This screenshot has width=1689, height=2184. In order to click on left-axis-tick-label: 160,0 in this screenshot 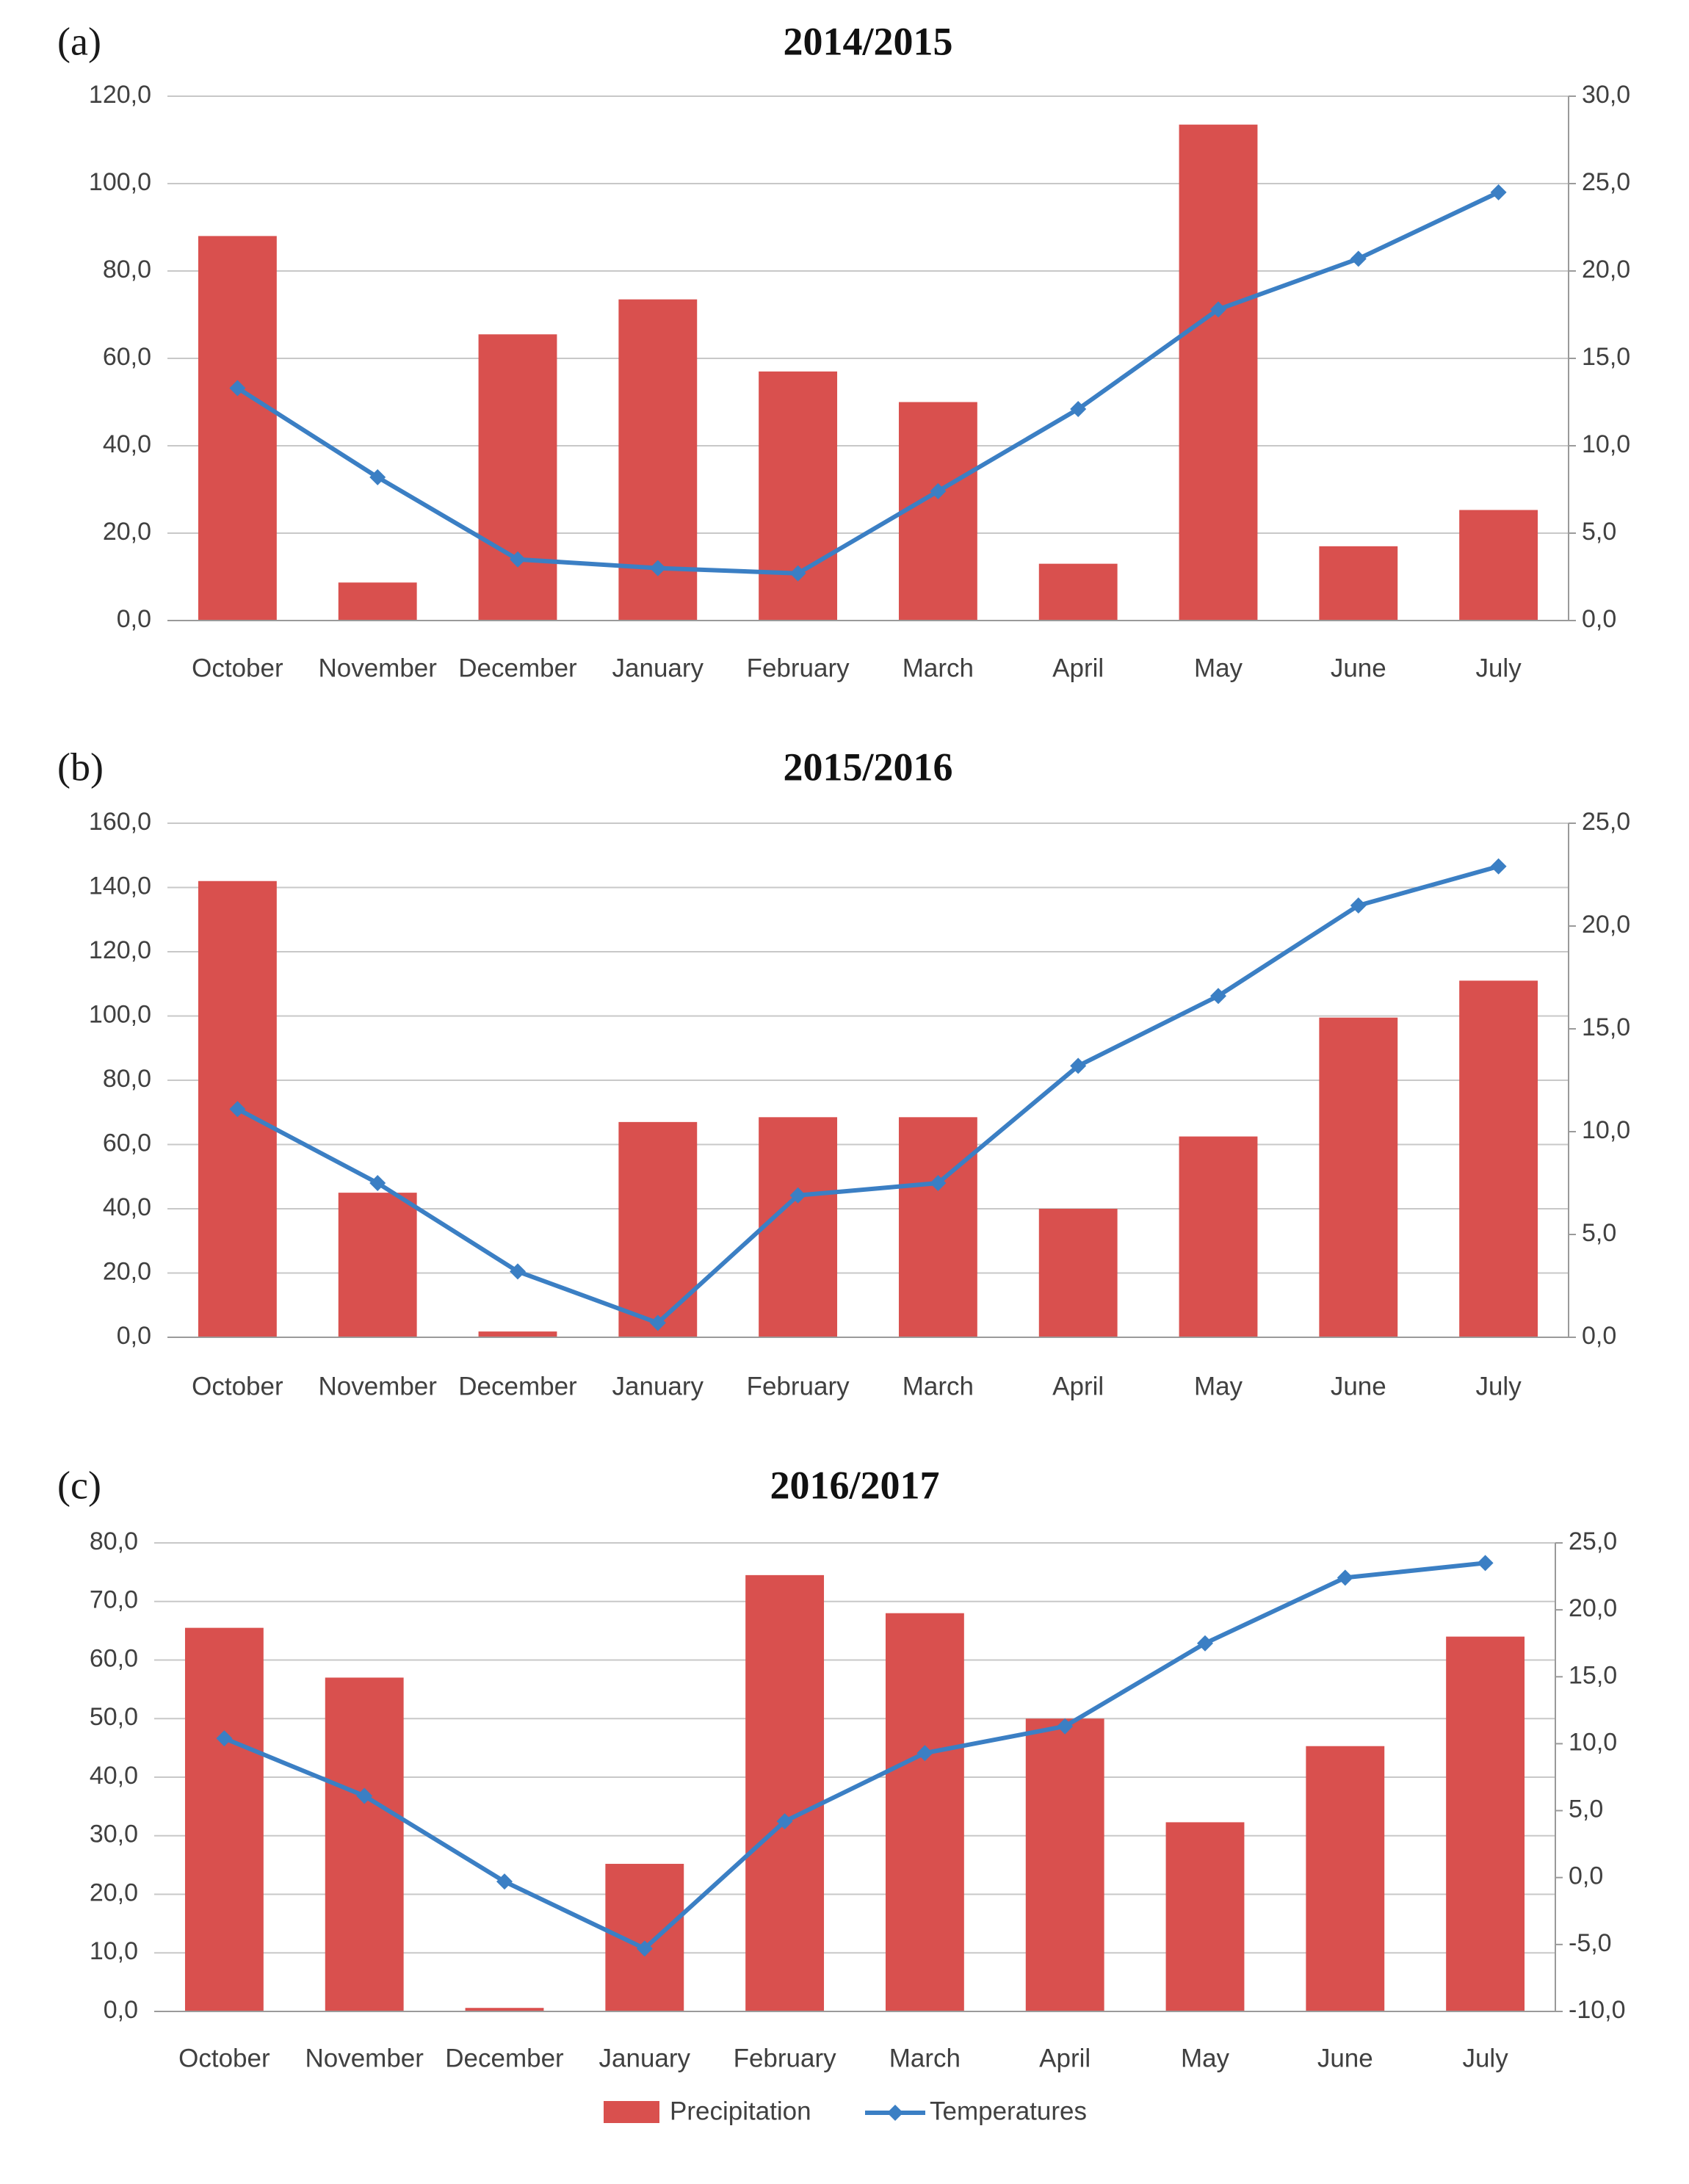, I will do `click(120, 822)`.